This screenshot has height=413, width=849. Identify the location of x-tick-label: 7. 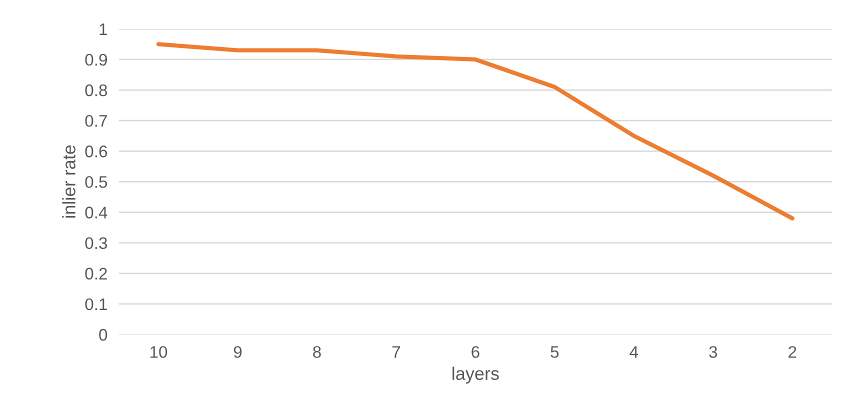
(396, 352).